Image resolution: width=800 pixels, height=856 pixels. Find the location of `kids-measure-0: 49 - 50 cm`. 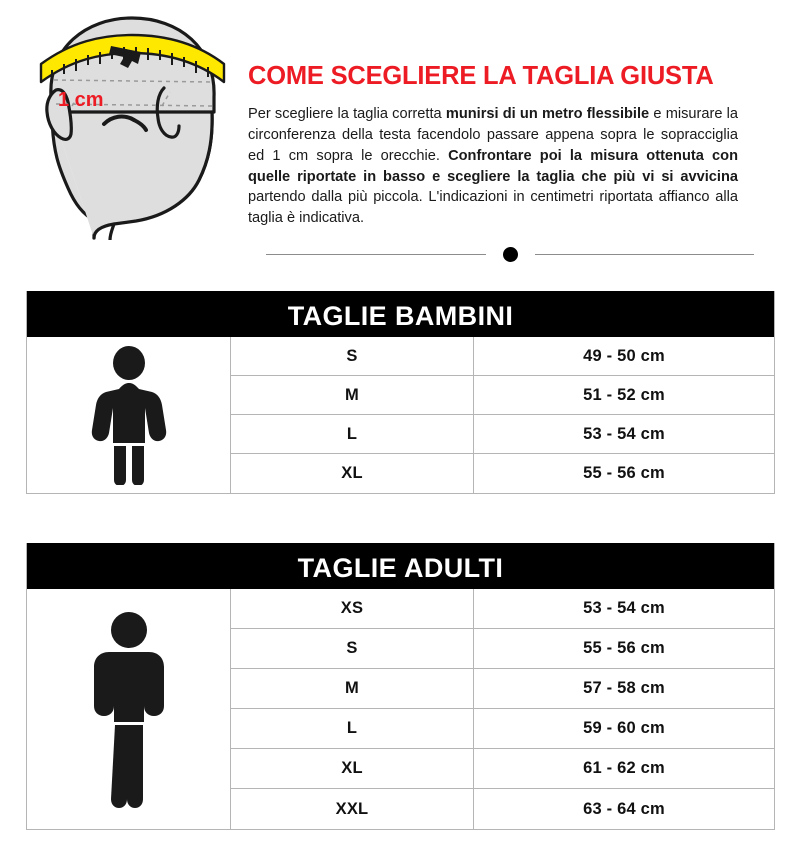

kids-measure-0: 49 - 50 cm is located at coordinates (624, 355).